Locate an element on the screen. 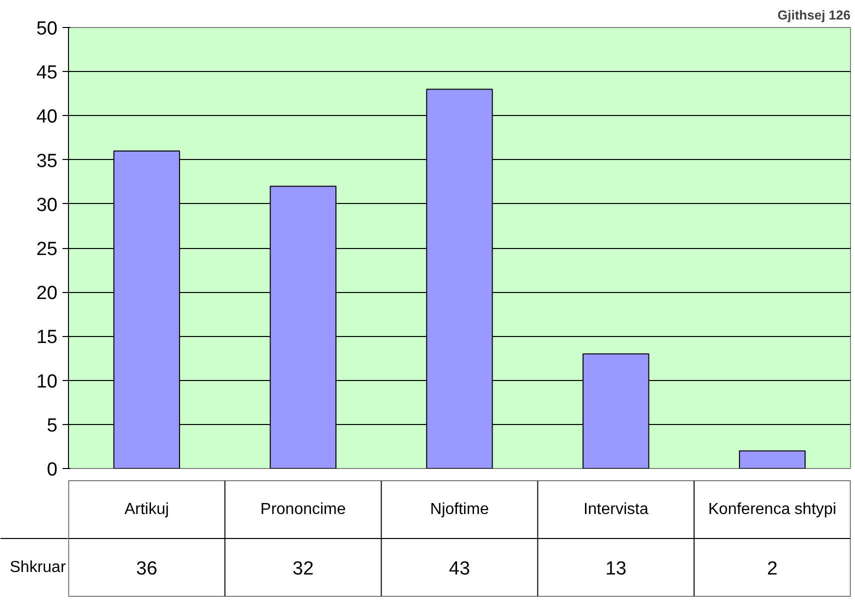 The width and height of the screenshot is (855, 602). y-tick-label: 20 is located at coordinates (47, 293).